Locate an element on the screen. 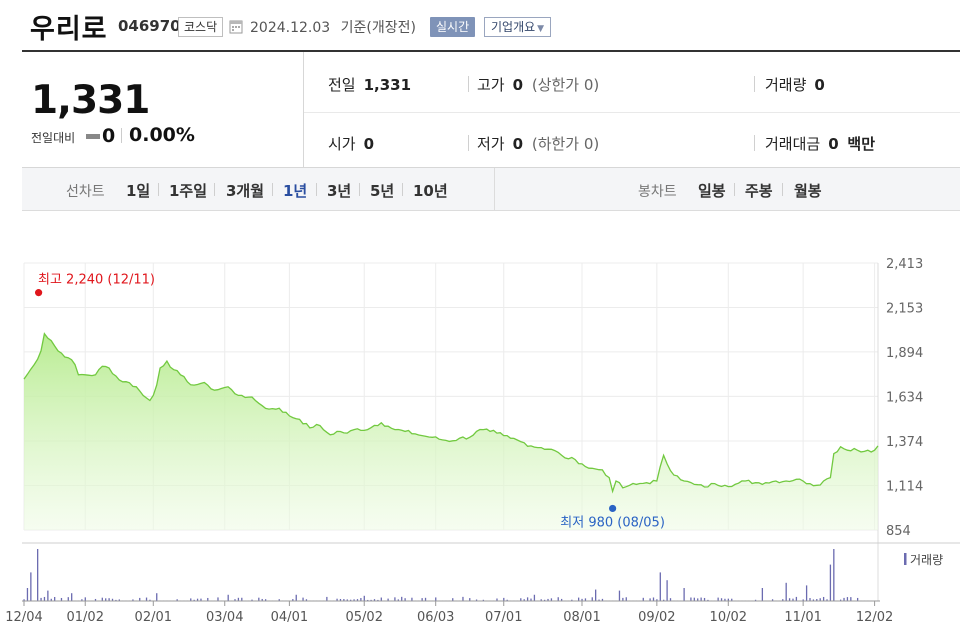 The image size is (960, 644). market-badge: 코스닥 is located at coordinates (201, 27).